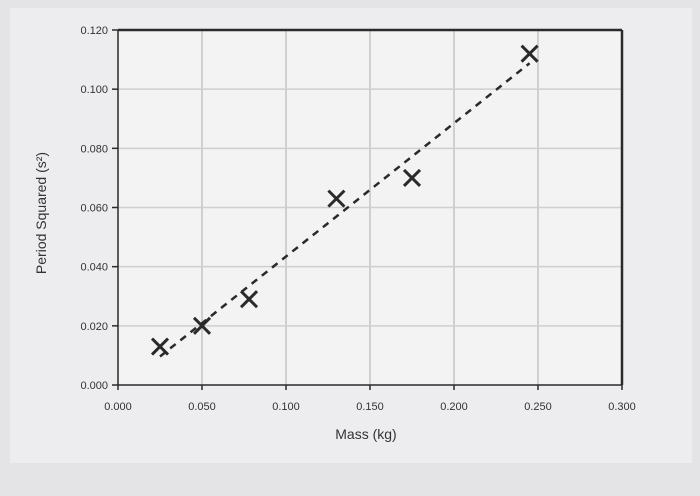  I want to click on x-tick-label: 0.050, so click(202, 407).